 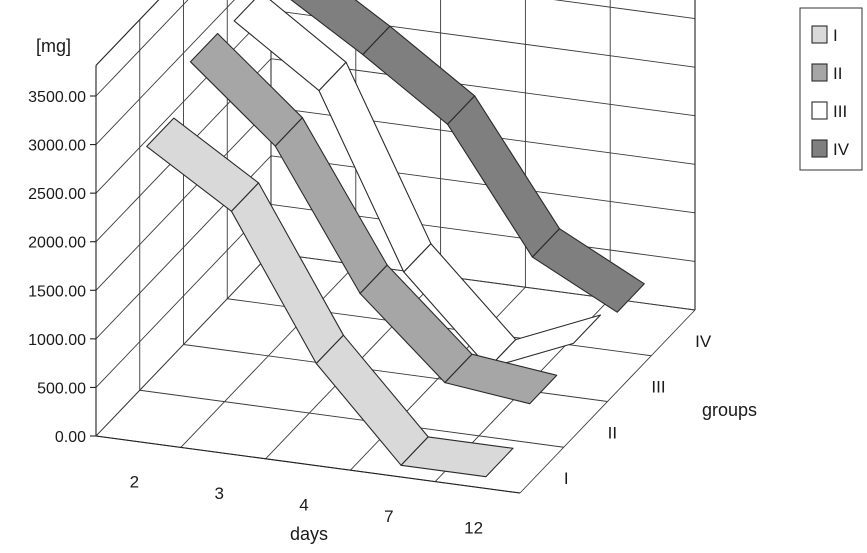 I want to click on x-tick-label: 3, so click(x=218, y=493).